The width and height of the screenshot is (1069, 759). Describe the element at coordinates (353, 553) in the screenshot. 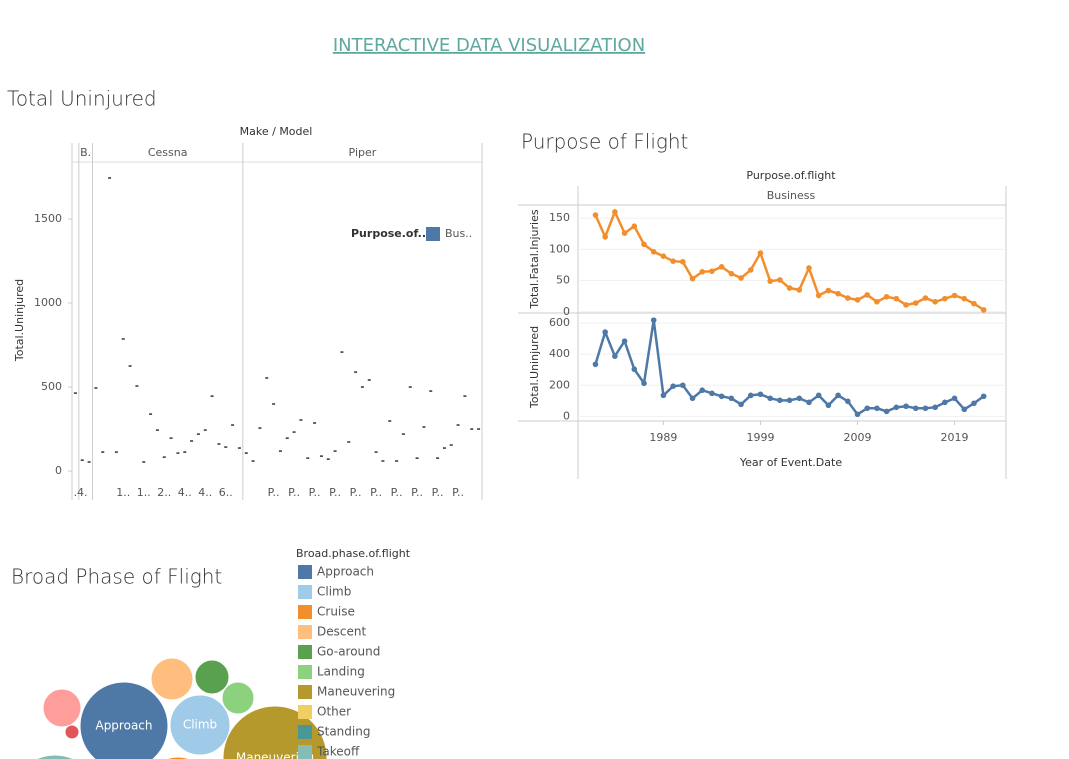

I see `legend-title: Broad.phase.of.flight` at that location.